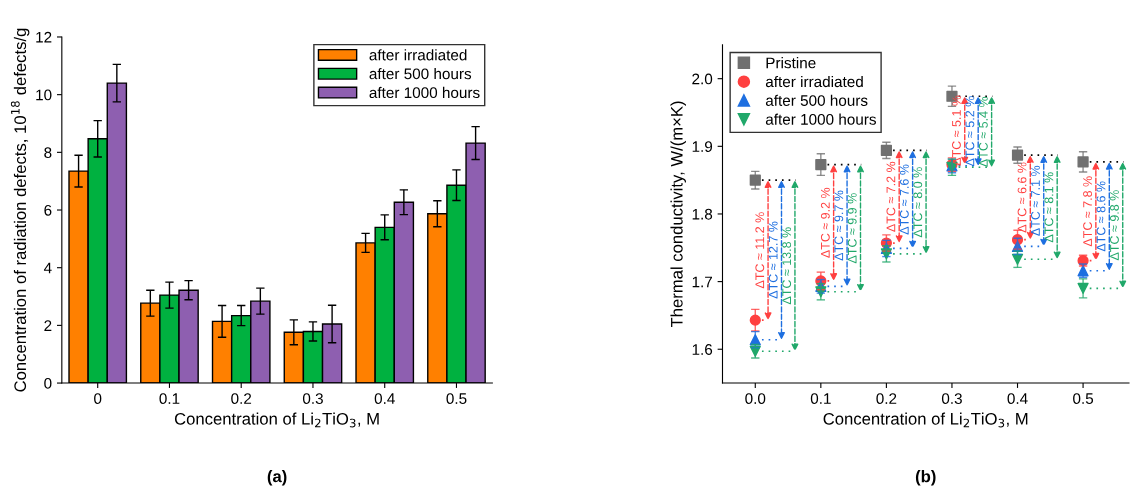  I want to click on y-tick-label: 1.8, so click(702, 214).